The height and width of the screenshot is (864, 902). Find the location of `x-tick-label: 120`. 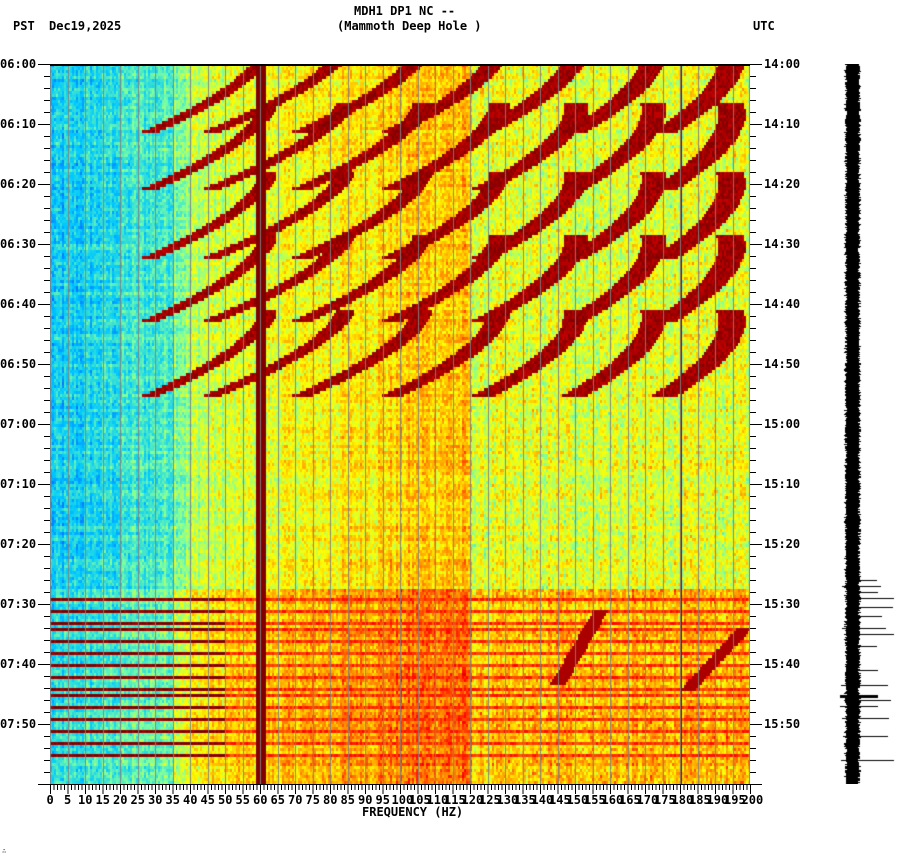

x-tick-label: 120 is located at coordinates (472, 800).